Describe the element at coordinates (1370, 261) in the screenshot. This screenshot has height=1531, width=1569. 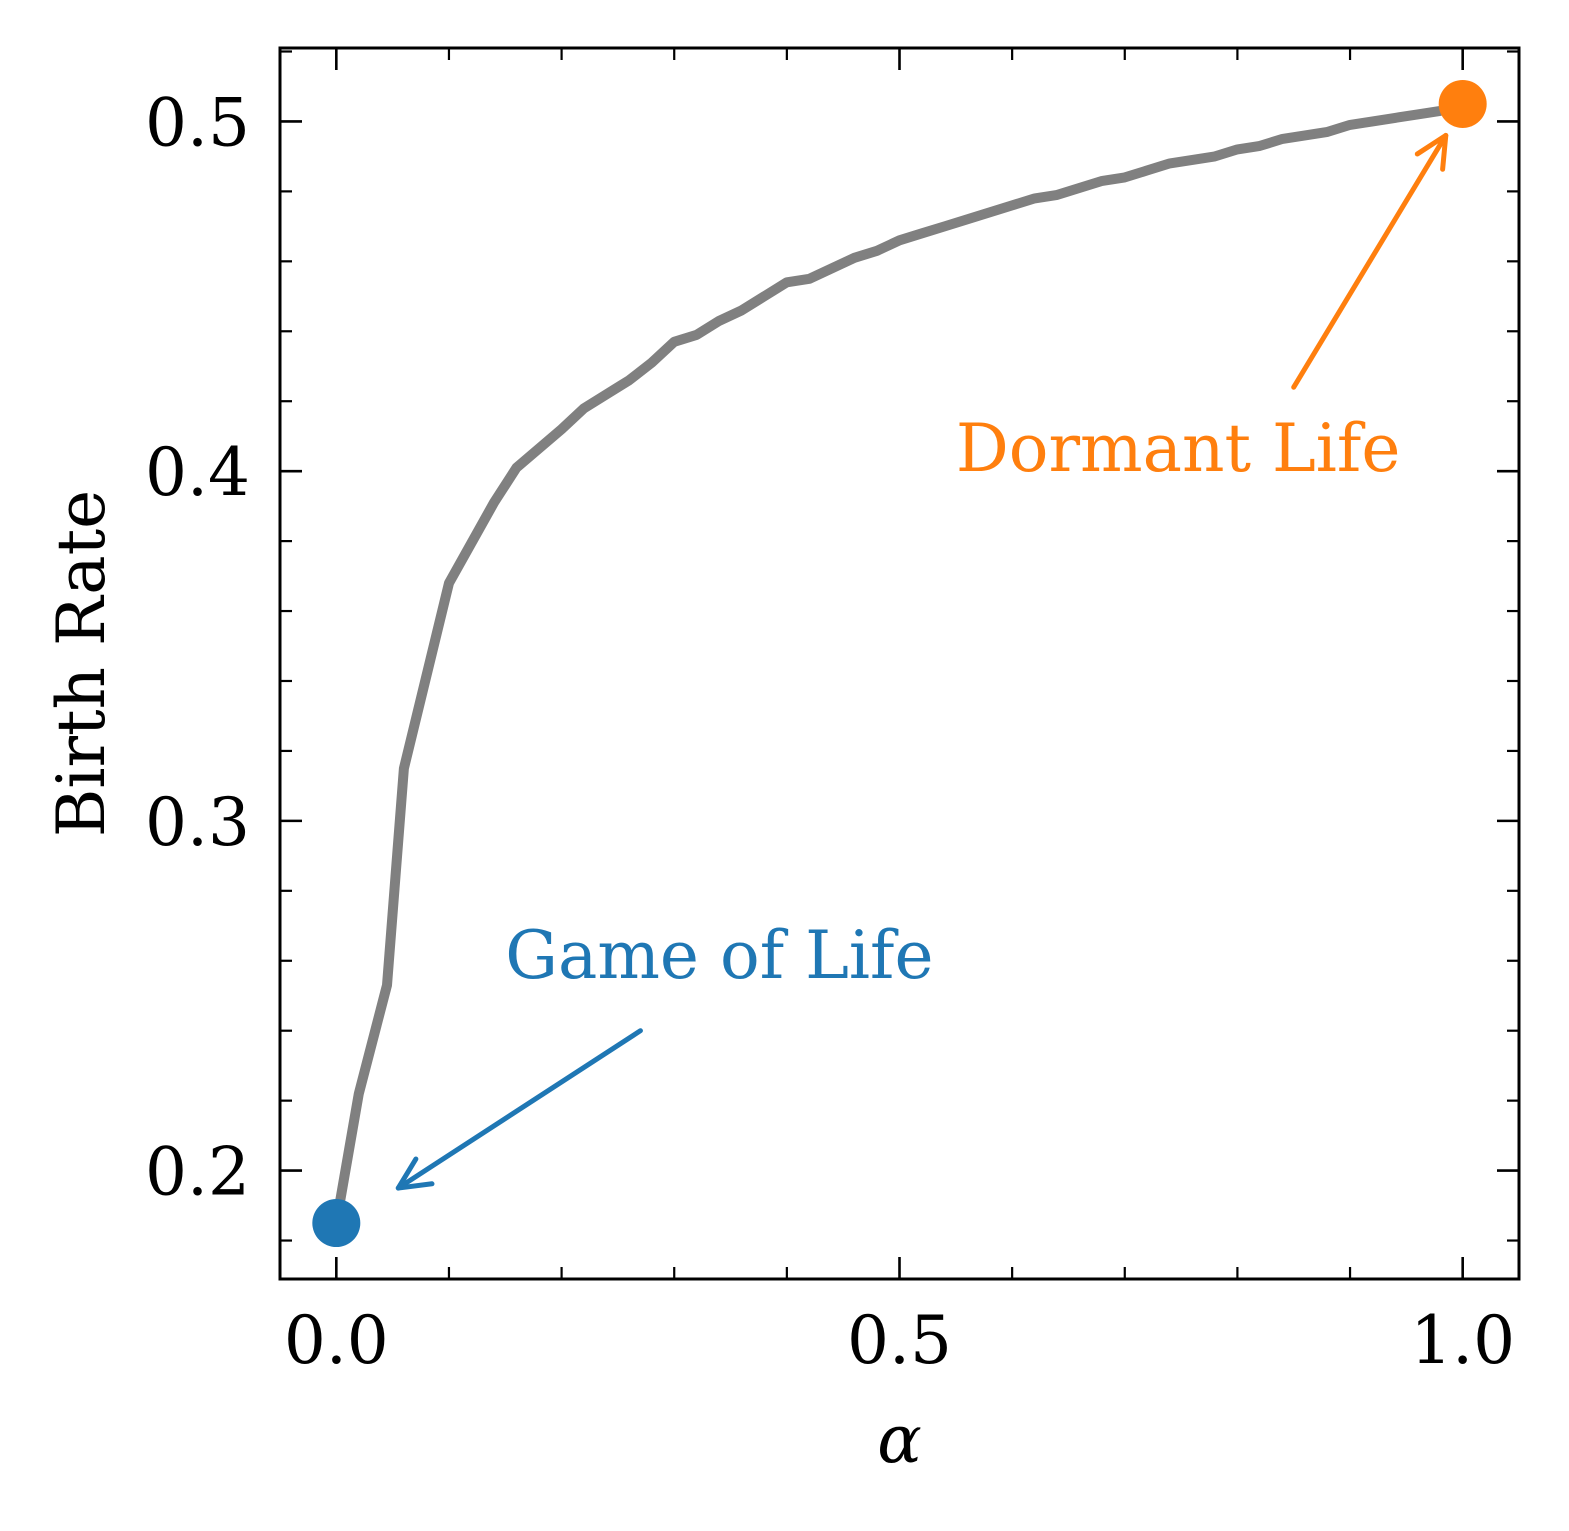
I see `dormant-life-arrow-shaft` at that location.